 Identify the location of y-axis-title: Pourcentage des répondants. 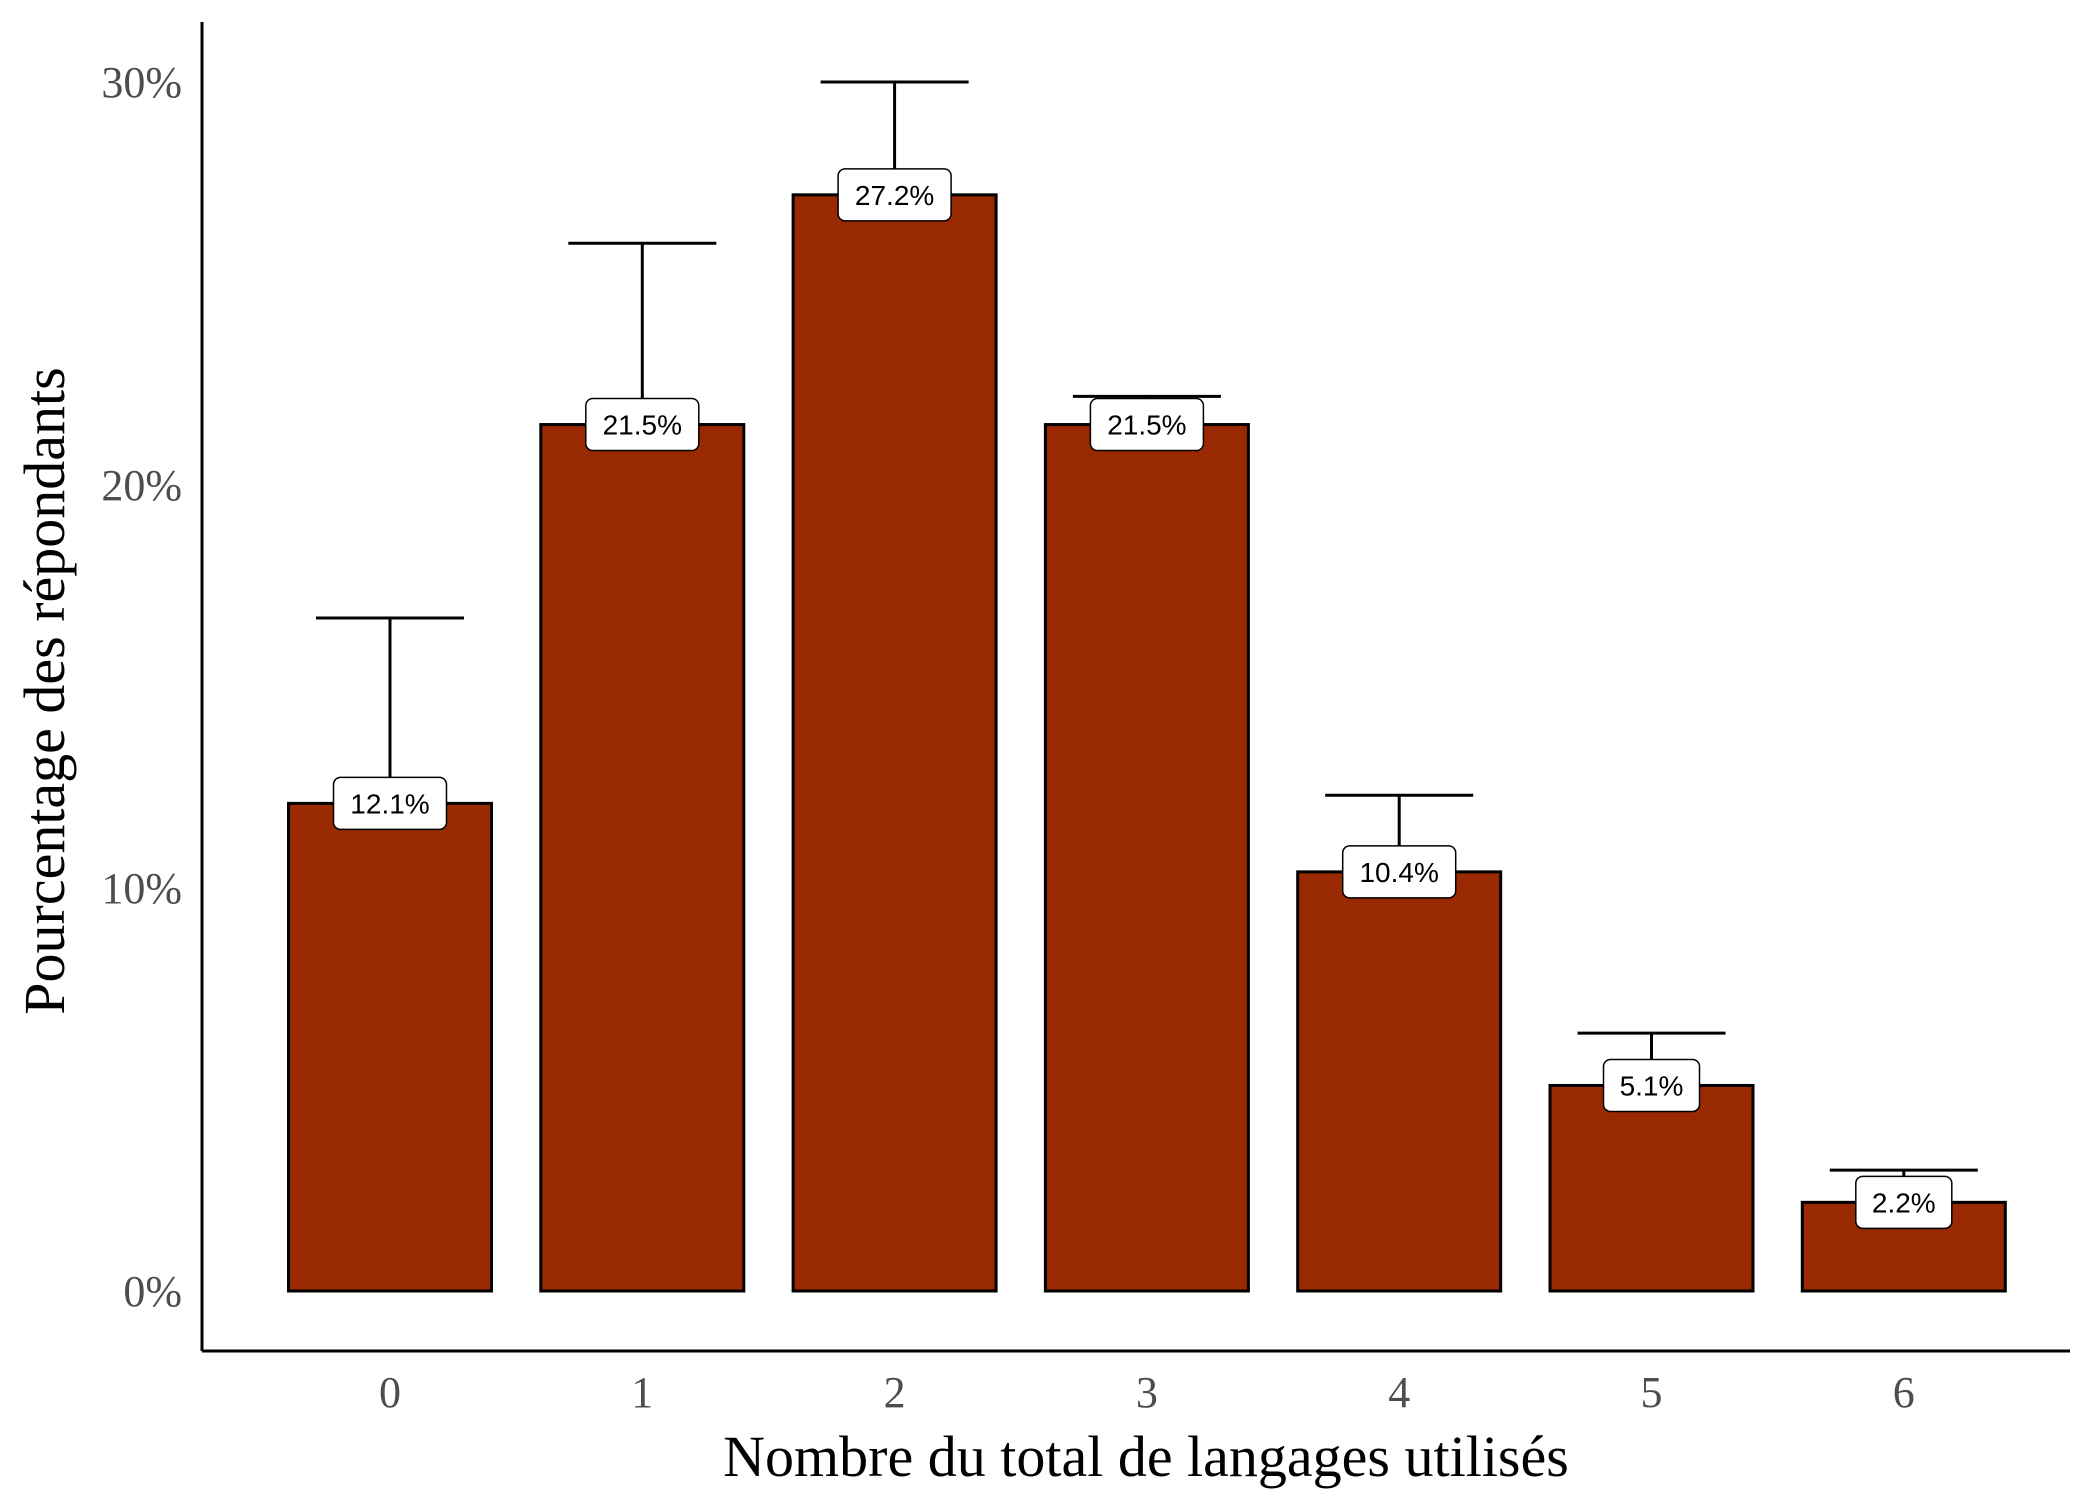
(44, 690).